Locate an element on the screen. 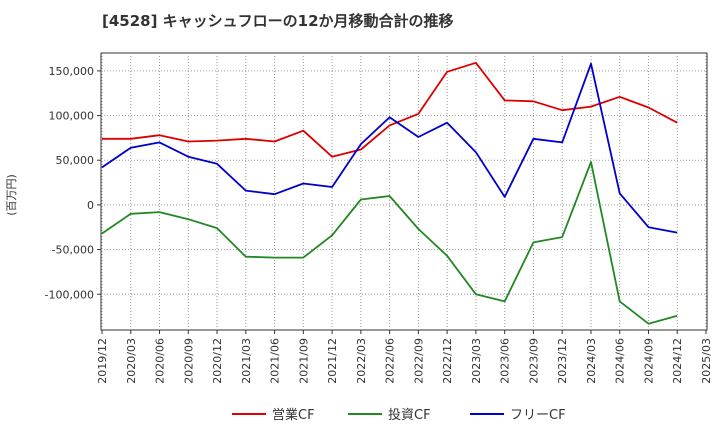 This screenshot has height=440, width=720. y-tick-label: 100,000 is located at coordinates (72, 116).